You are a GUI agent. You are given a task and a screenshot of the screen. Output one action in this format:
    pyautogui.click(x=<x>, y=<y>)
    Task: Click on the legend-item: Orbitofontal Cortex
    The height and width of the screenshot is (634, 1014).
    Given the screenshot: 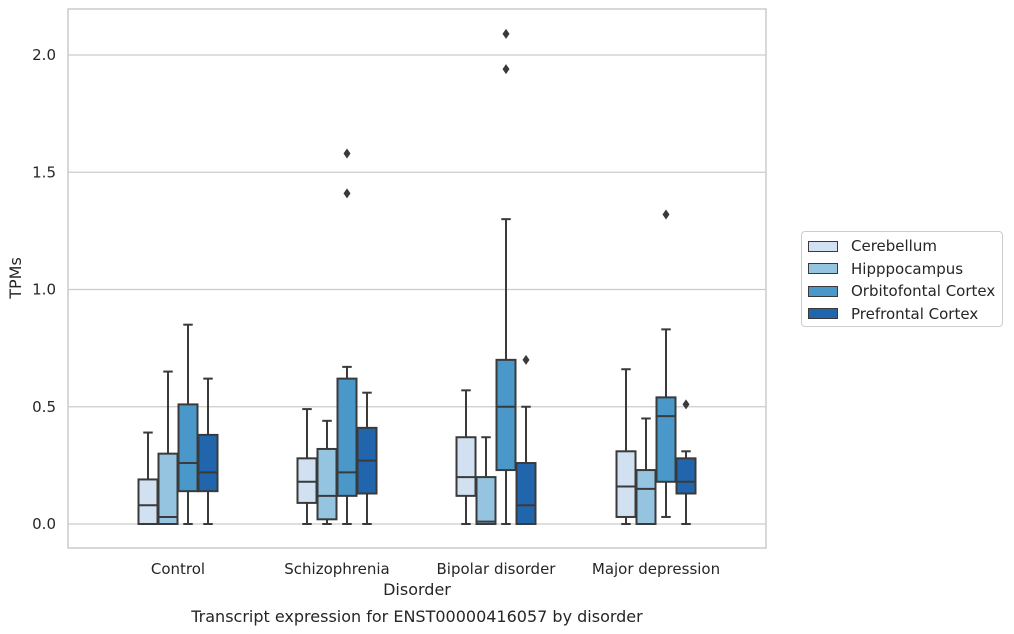 What is the action you would take?
    pyautogui.click(x=905, y=291)
    